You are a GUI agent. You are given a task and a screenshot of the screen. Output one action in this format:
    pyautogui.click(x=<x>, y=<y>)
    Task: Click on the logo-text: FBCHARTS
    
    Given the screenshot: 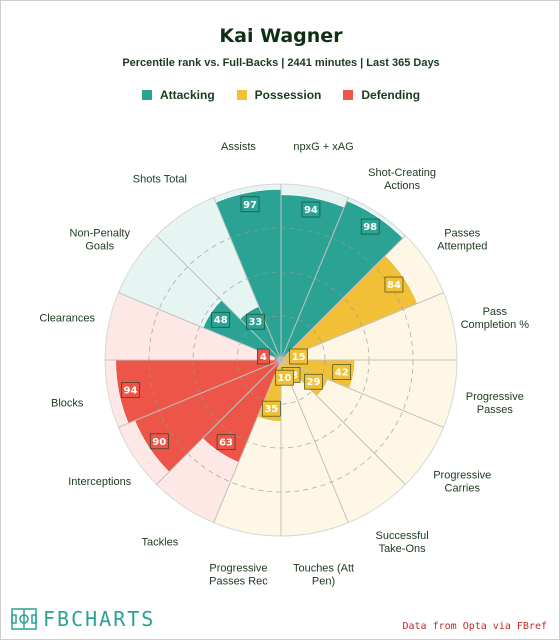 What is the action you would take?
    pyautogui.click(x=99, y=619)
    